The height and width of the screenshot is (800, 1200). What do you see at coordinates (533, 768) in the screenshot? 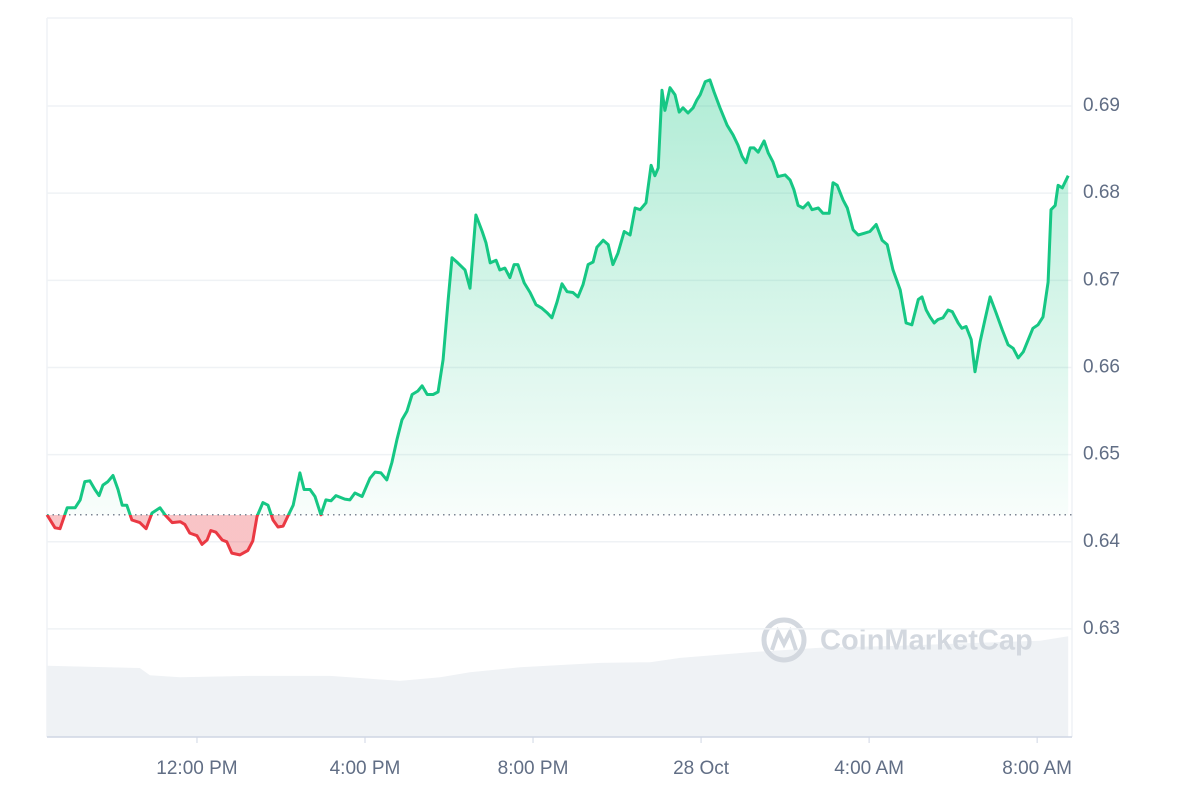
I see `x-tick-label: 8:00 PM` at bounding box center [533, 768].